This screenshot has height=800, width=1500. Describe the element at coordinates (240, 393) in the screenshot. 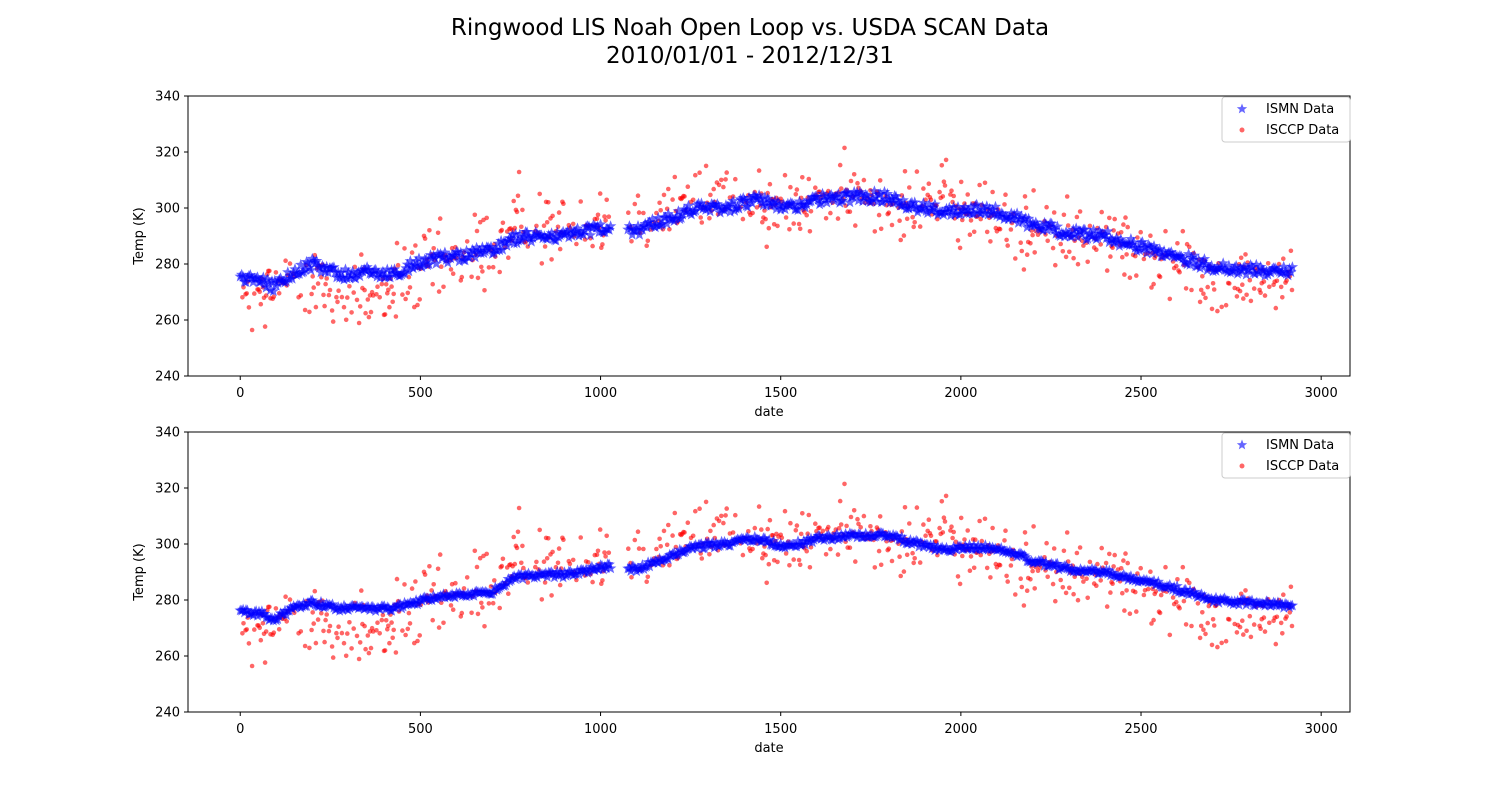

I see `x-tick-label: 0` at that location.